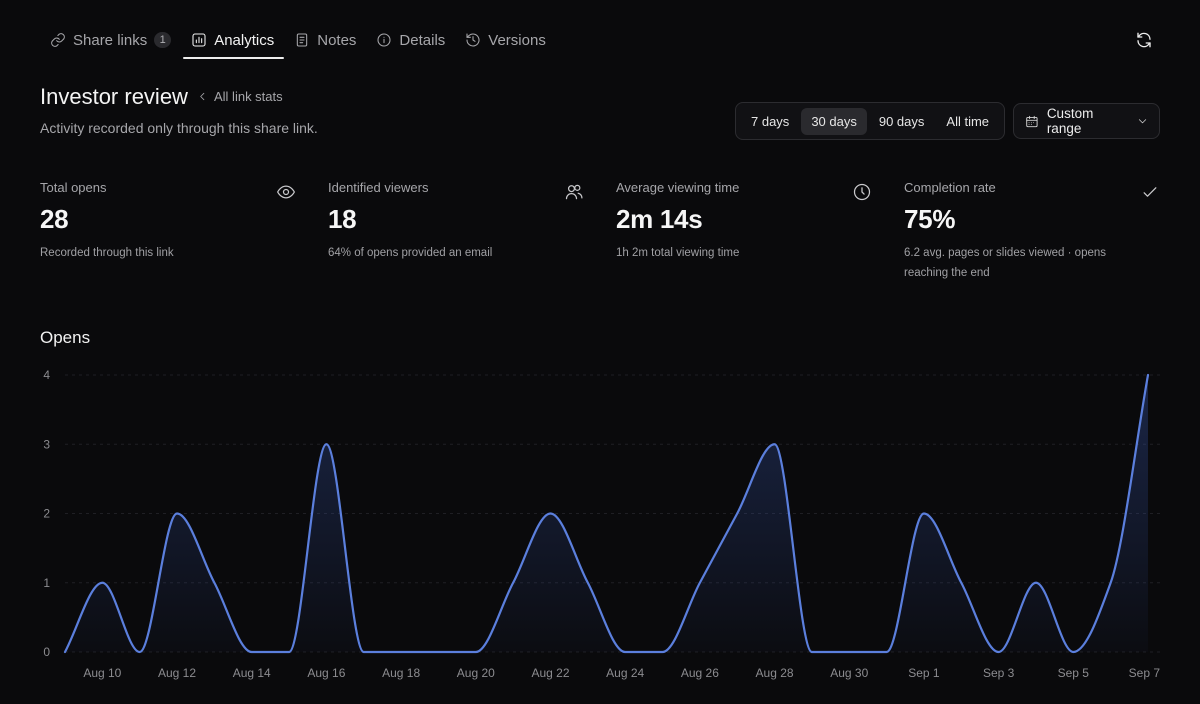  I want to click on y-tick-label: 1, so click(46, 583).